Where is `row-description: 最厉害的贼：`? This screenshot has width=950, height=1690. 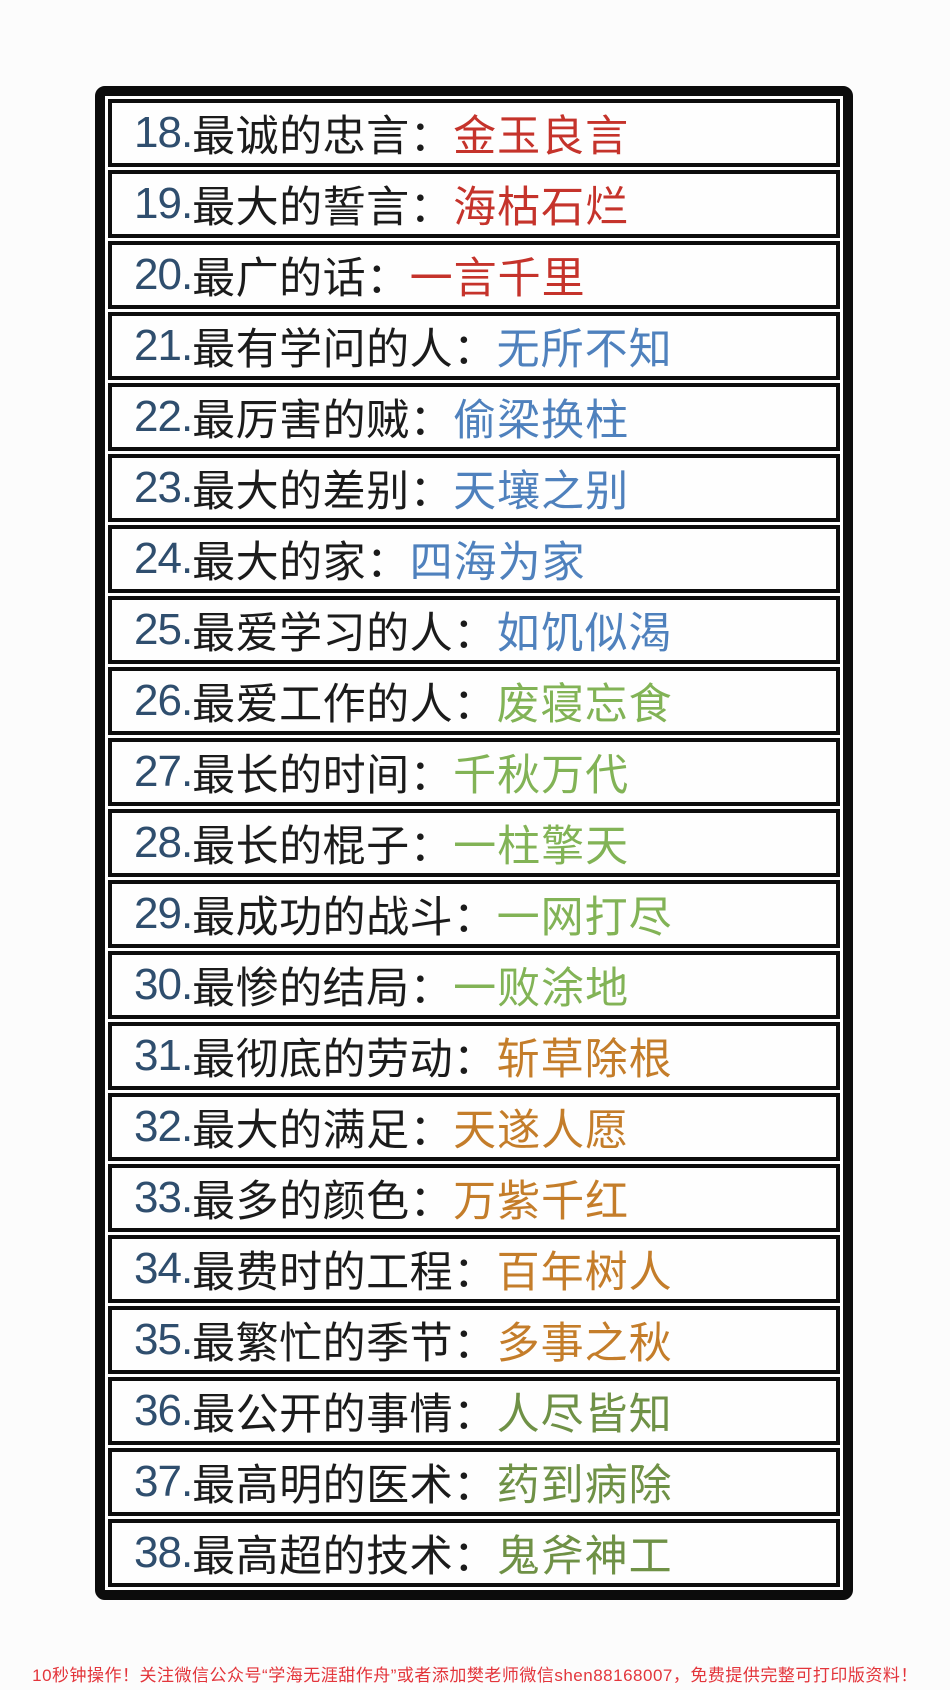
row-description: 最厉害的贼： is located at coordinates (323, 421).